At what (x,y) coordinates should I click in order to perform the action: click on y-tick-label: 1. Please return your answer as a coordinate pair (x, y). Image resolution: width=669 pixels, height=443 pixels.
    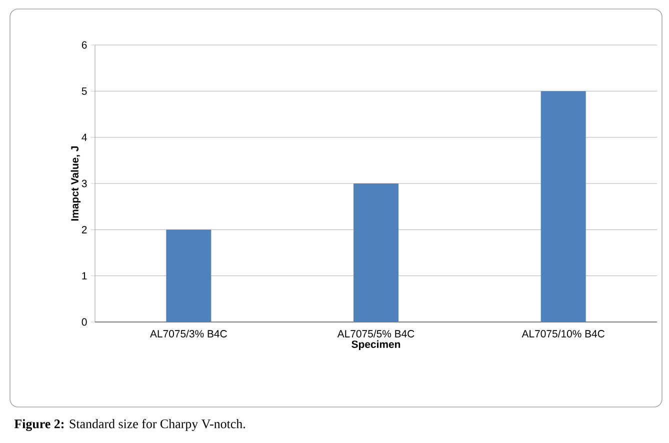
    Looking at the image, I should click on (84, 276).